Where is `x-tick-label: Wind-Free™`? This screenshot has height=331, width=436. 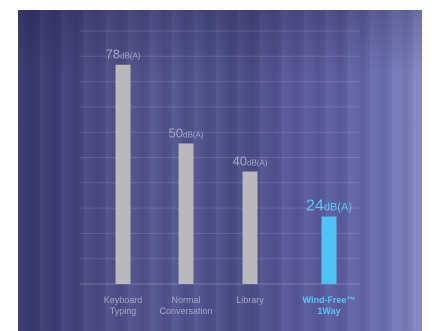 x-tick-label: Wind-Free™ is located at coordinates (329, 300).